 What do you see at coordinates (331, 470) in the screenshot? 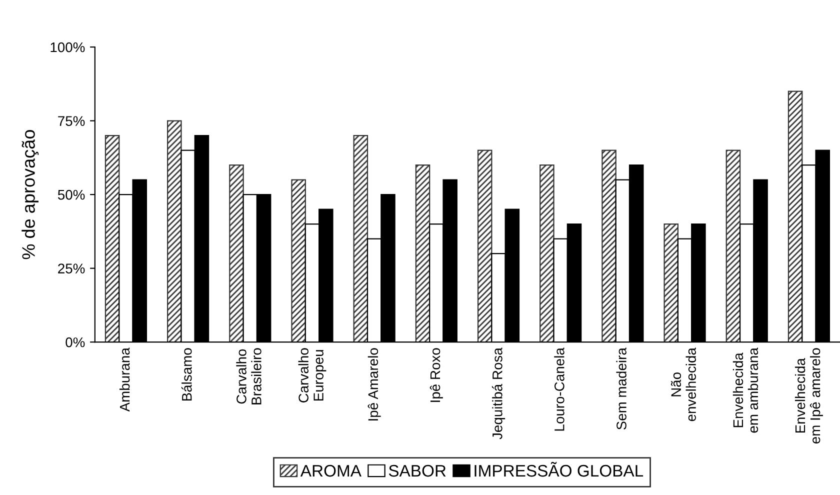
I see `legend-label: AROMA` at bounding box center [331, 470].